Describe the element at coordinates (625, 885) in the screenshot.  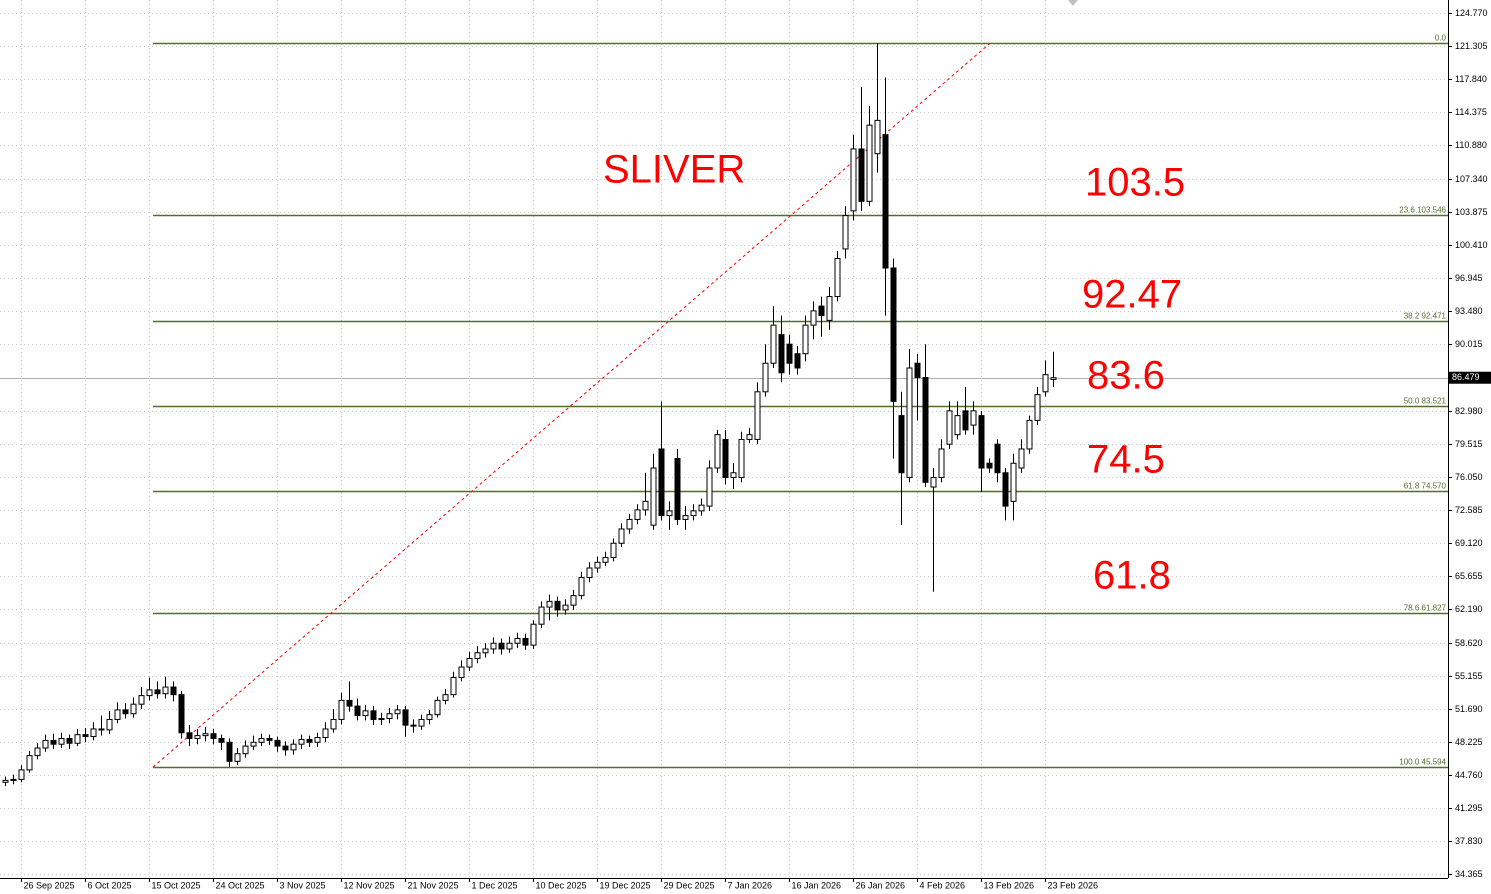
I see `x-tick-label: 19 Dec 2025` at that location.